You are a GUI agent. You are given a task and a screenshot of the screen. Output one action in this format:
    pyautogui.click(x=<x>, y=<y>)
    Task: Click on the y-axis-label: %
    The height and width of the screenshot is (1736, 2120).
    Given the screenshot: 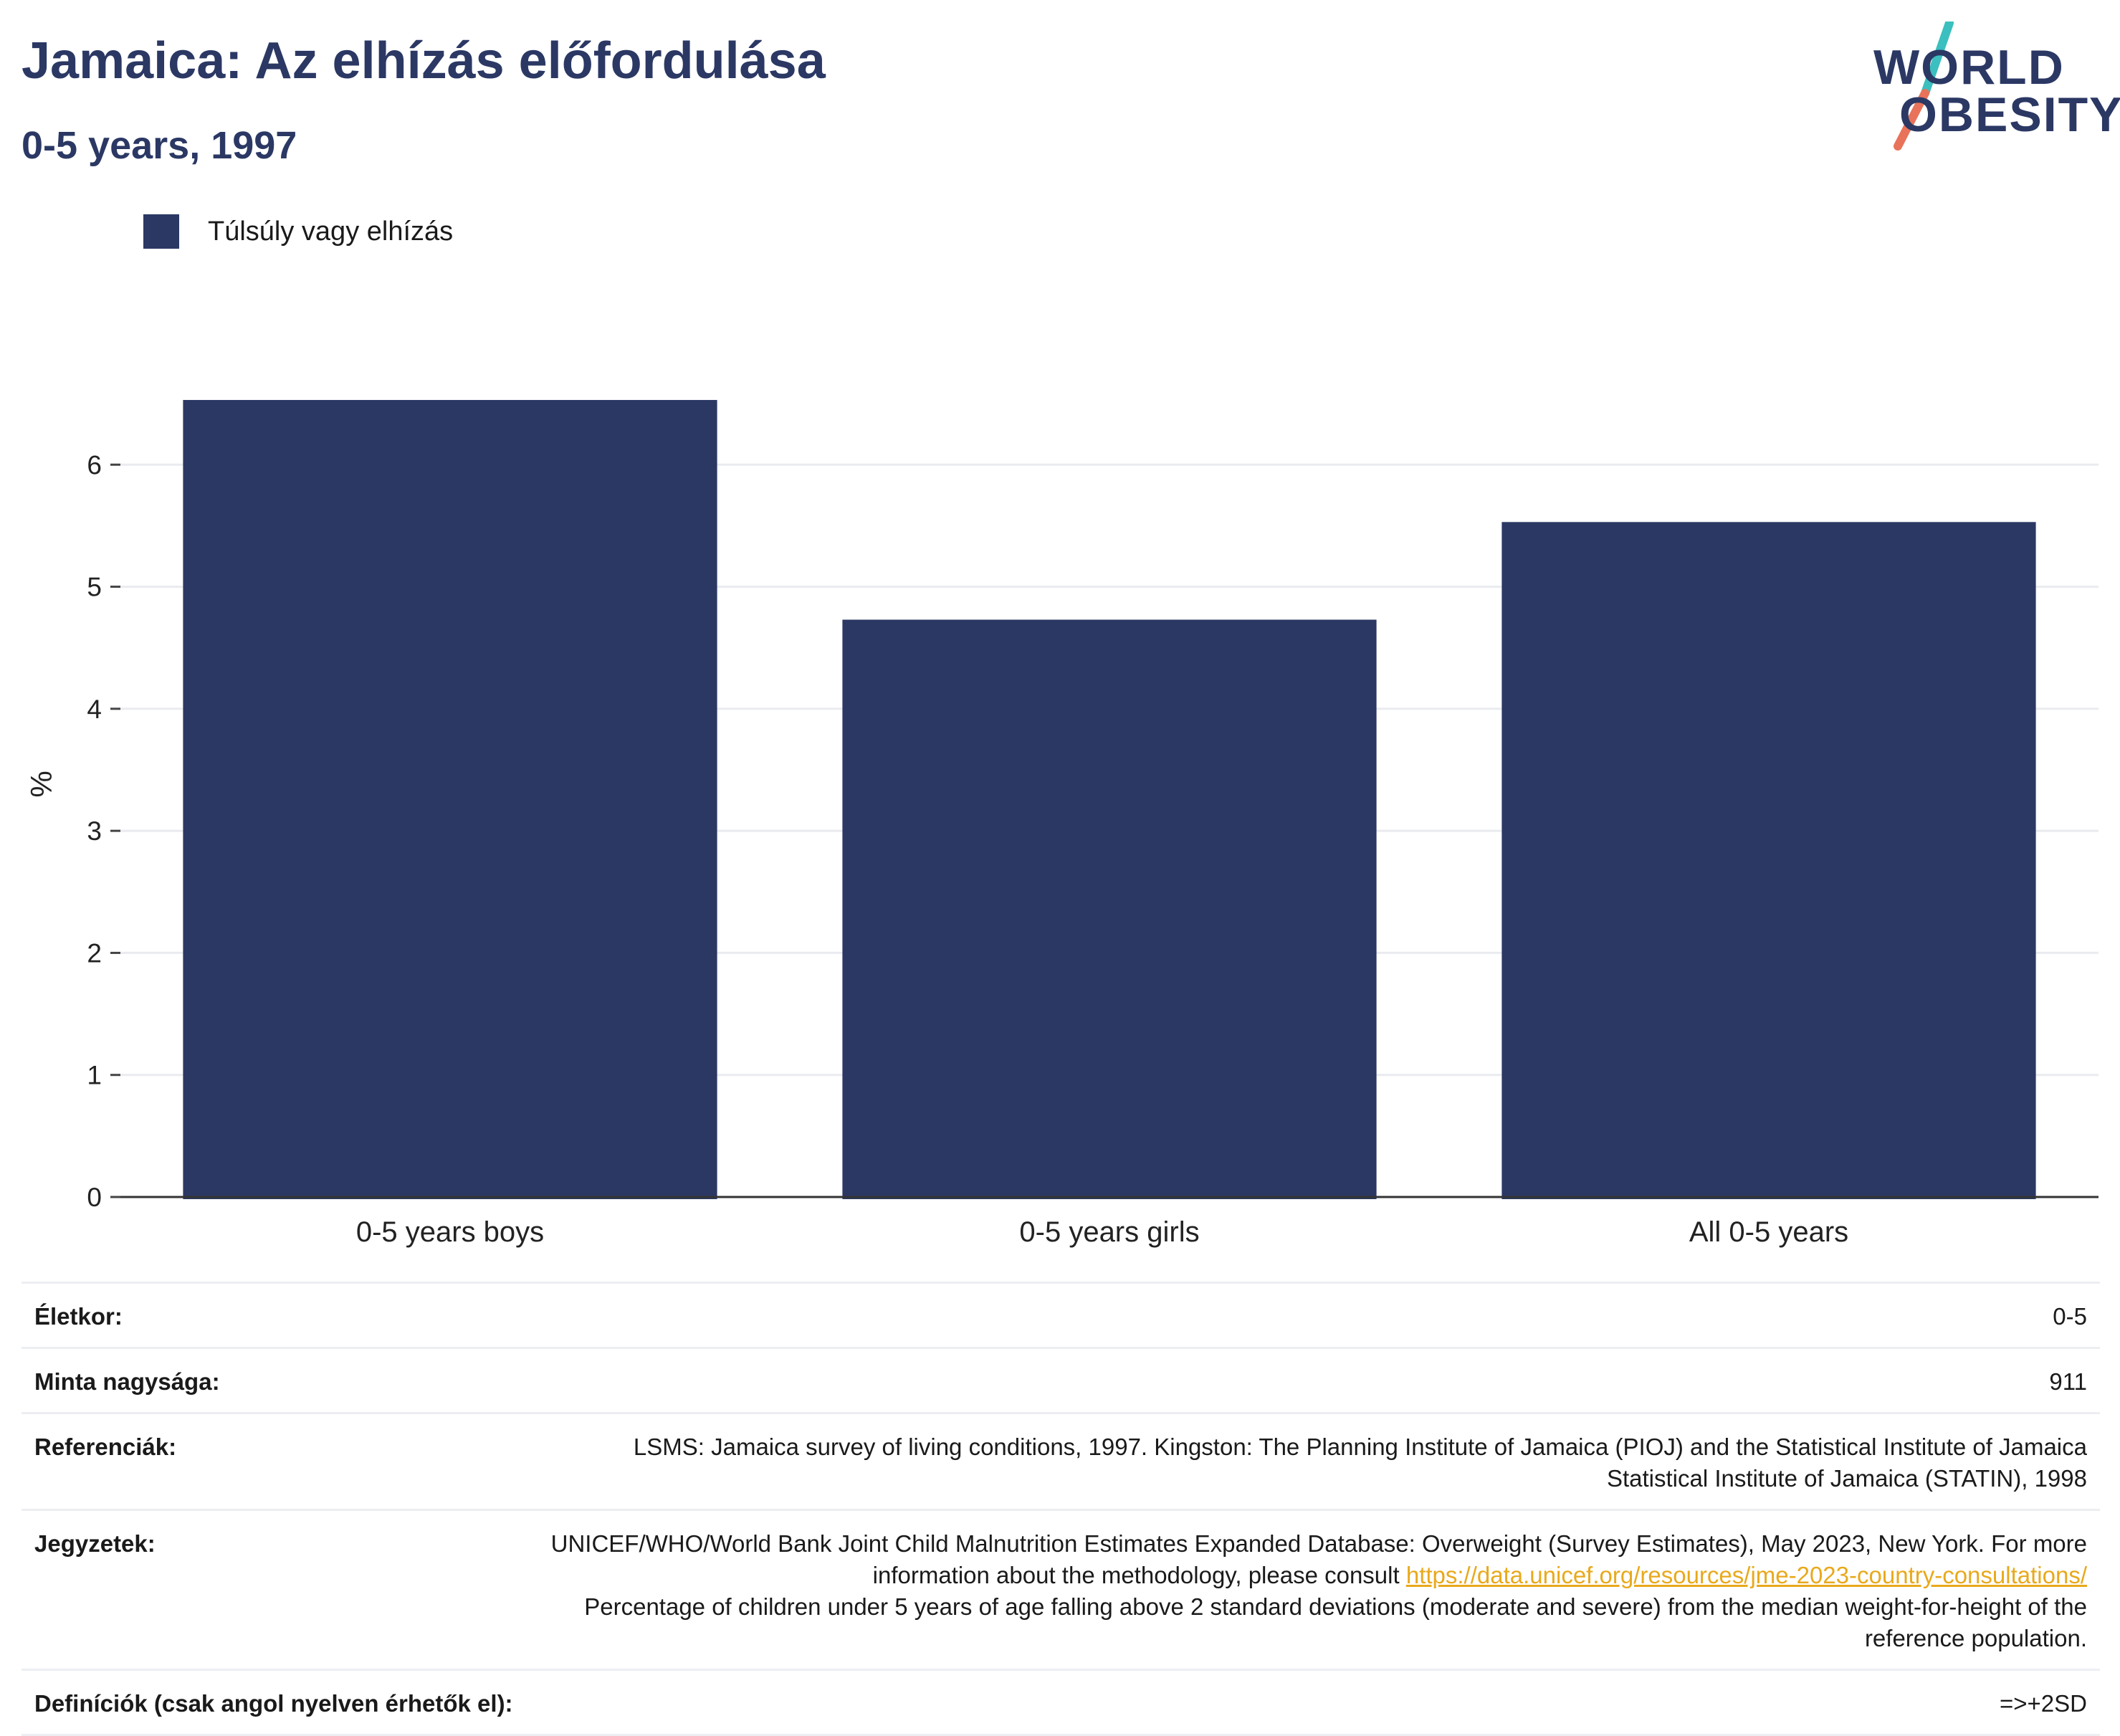 What is the action you would take?
    pyautogui.click(x=41, y=784)
    